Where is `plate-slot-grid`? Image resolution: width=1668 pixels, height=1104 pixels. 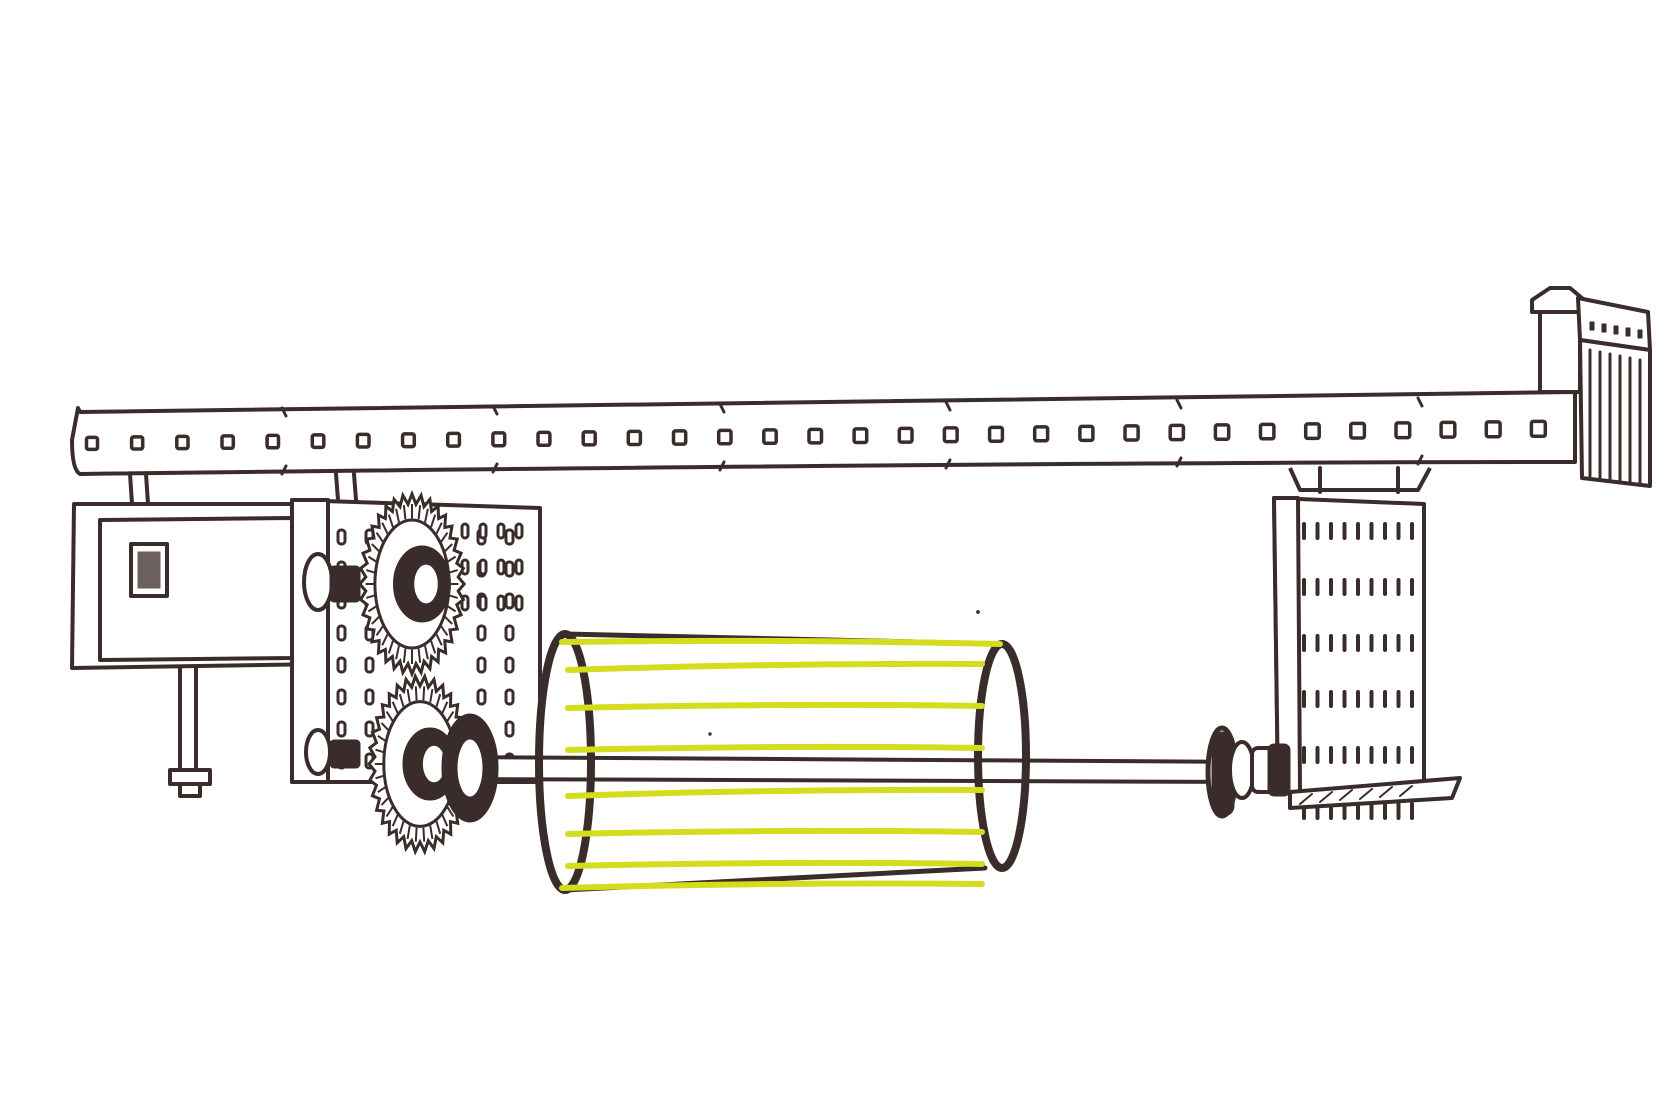 plate-slot-grid is located at coordinates (1358, 671).